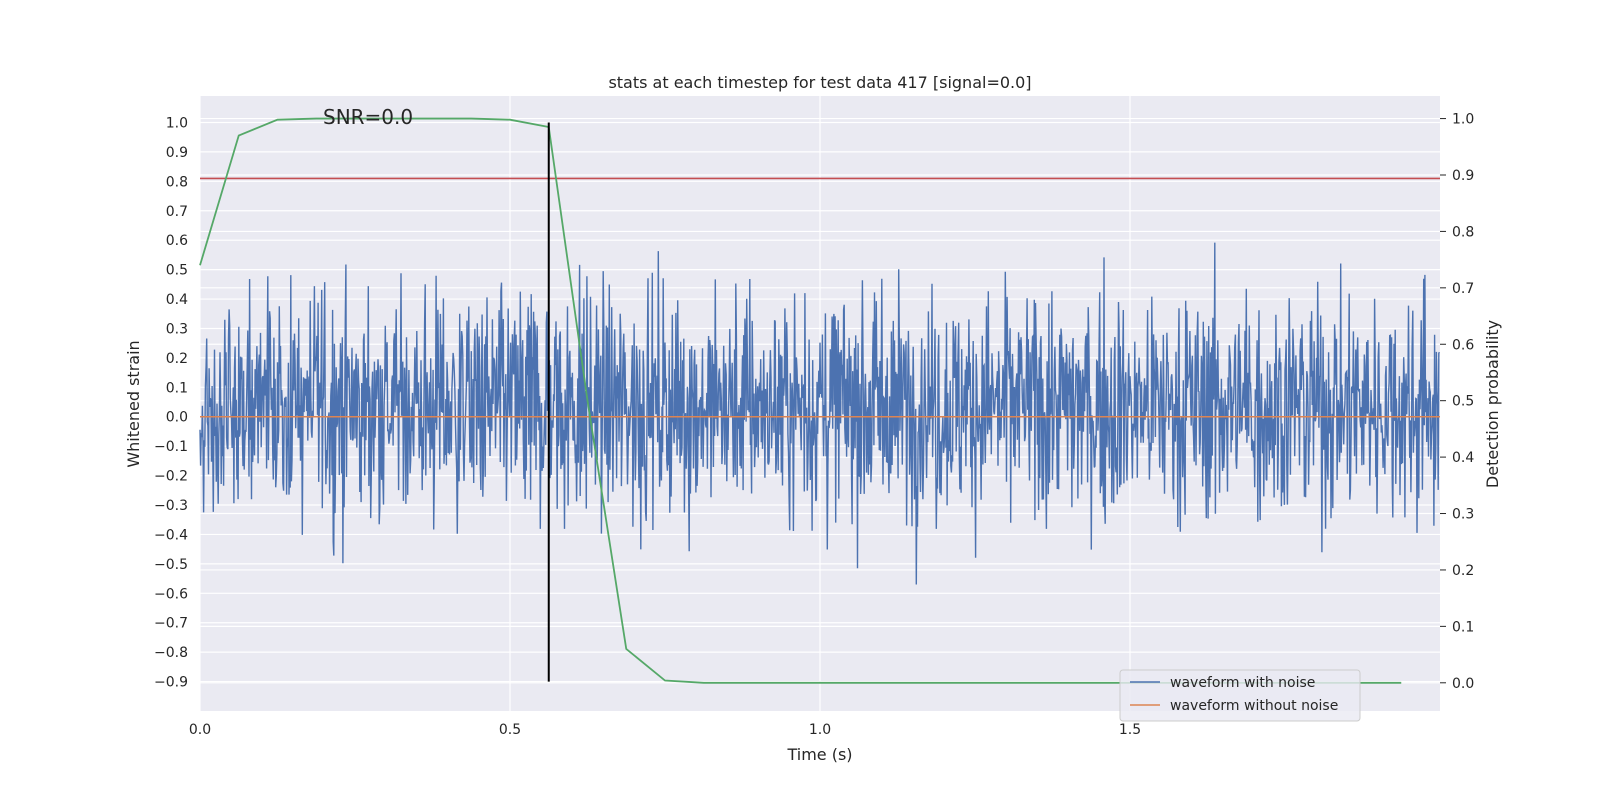 This screenshot has width=1600, height=800. Describe the element at coordinates (820, 730) in the screenshot. I see `x-tick-label: 1.0` at that location.